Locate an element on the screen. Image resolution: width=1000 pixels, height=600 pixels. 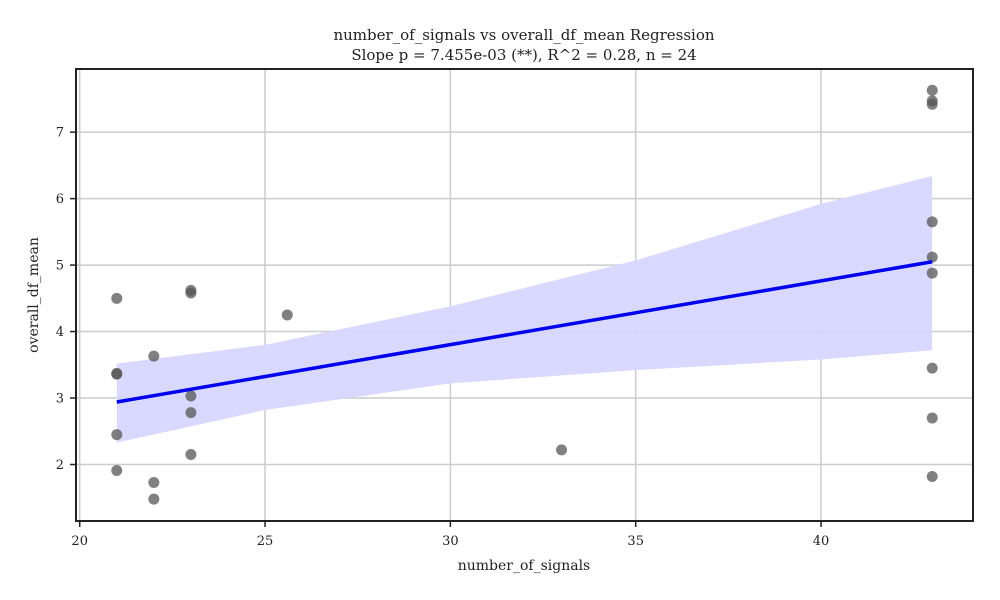
x-tick-label: 40 is located at coordinates (821, 541).